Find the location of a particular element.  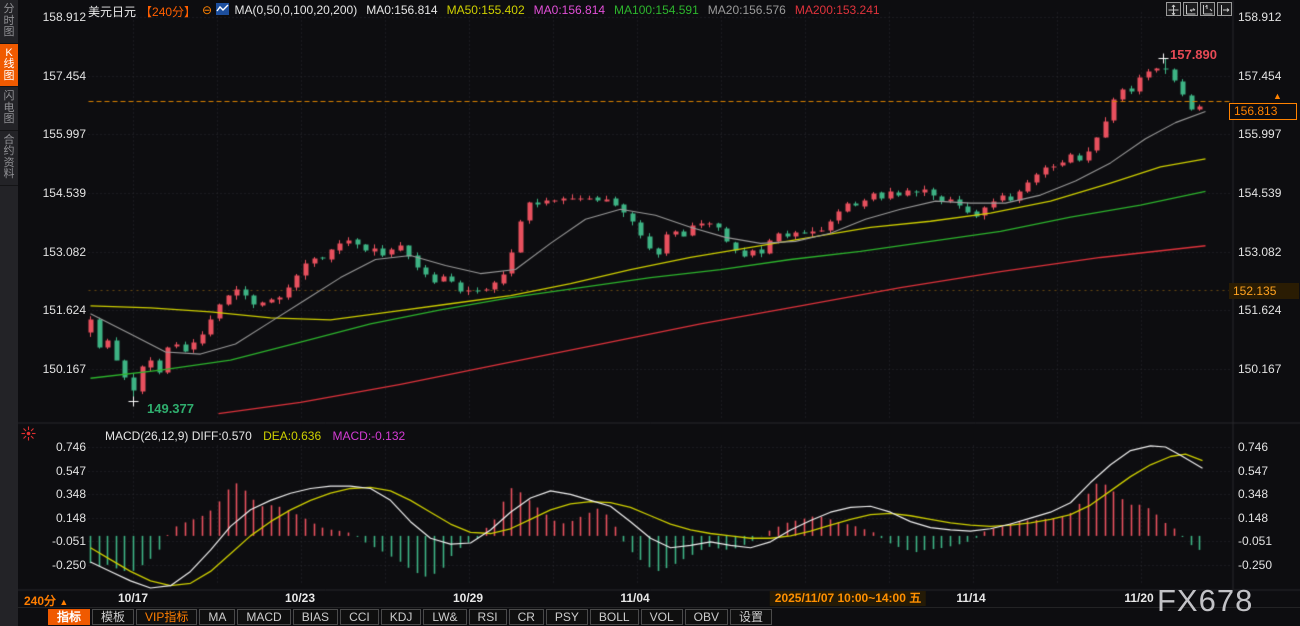

toolbar-button-VIP指标: VIP指标 is located at coordinates (167, 617).